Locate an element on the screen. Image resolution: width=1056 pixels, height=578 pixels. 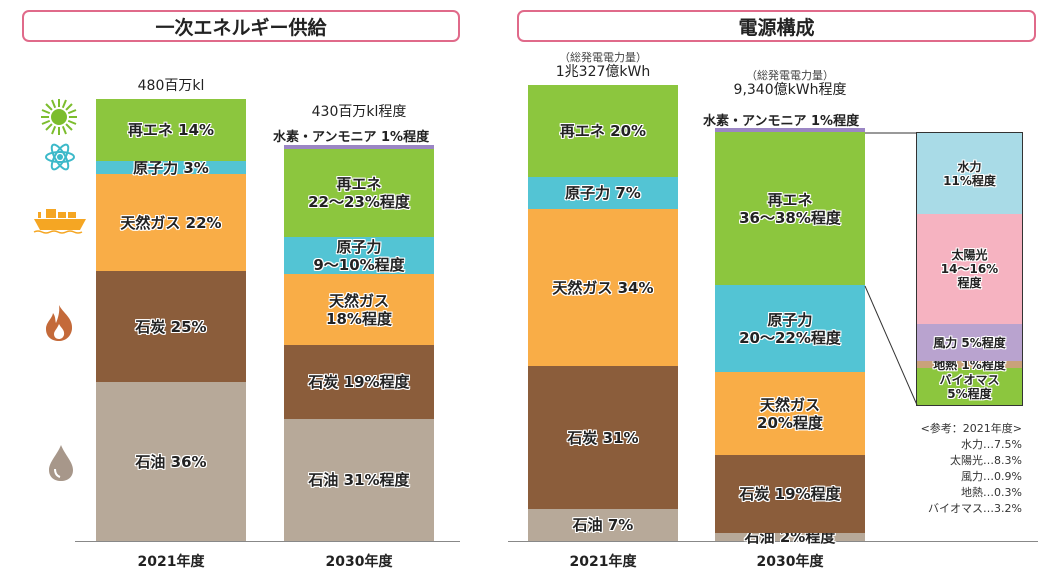
right-total-2030-value: 9,340億kWh程度 is located at coordinates (790, 90).